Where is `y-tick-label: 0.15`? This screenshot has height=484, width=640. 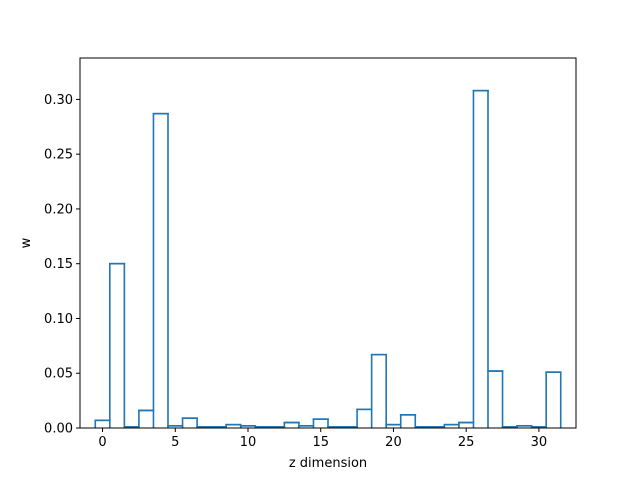 y-tick-label: 0.15 is located at coordinates (58, 264).